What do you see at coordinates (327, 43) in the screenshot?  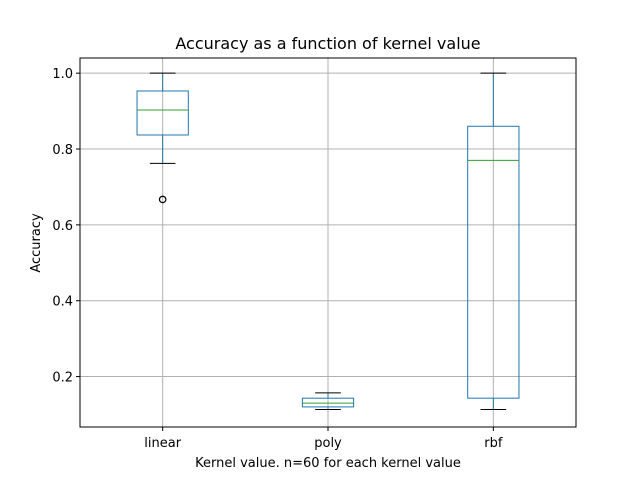 I see `chart-title: Accuracy as a function of kernel value` at bounding box center [327, 43].